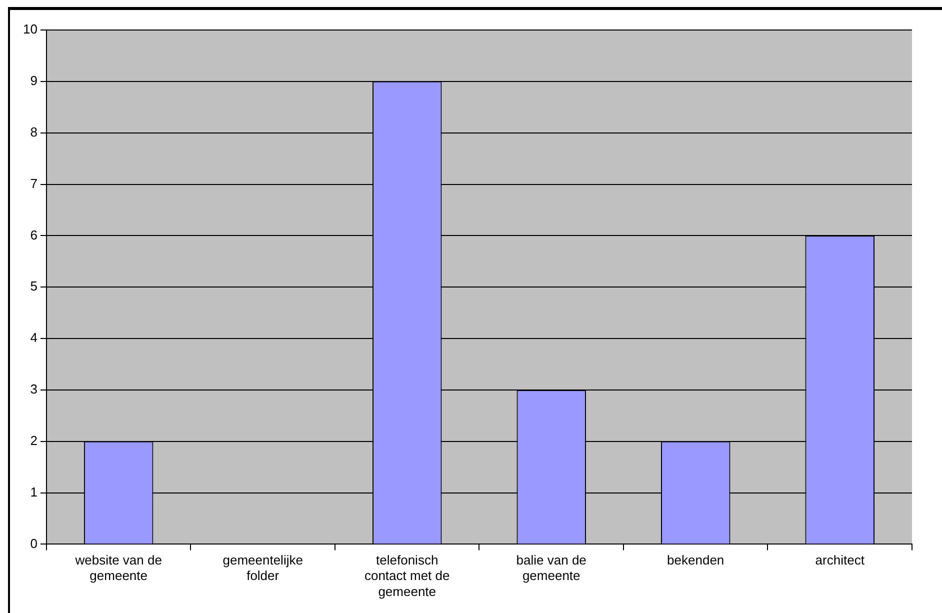  Describe the element at coordinates (34, 286) in the screenshot. I see `y-tick-label: 5` at that location.